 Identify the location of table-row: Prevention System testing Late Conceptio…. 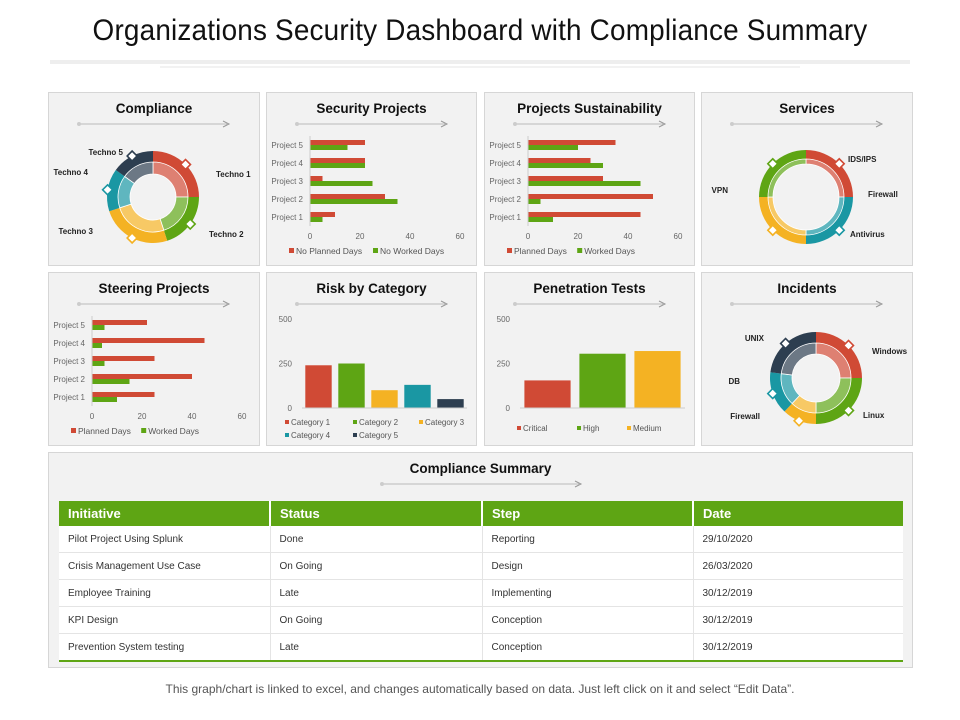
(481, 647).